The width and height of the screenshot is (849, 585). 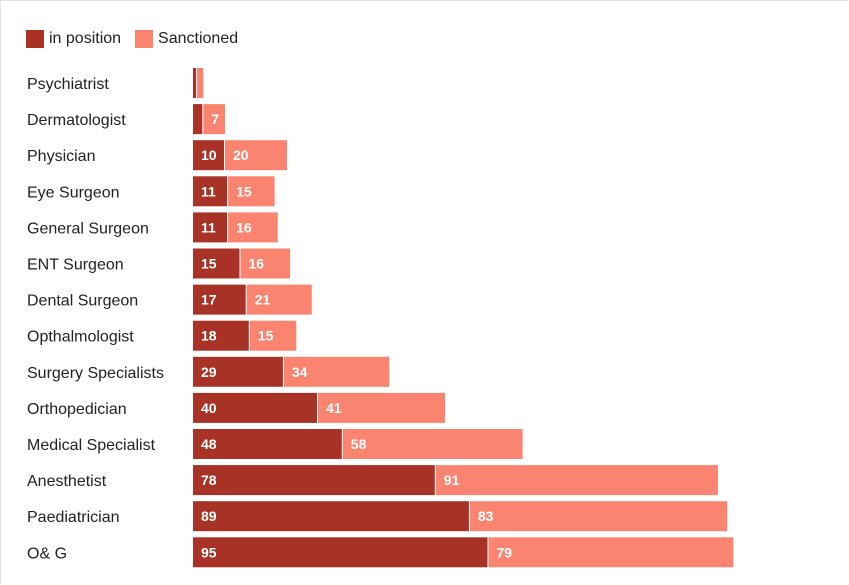 What do you see at coordinates (611, 552) in the screenshot?
I see `bar-sanctioned-o-g` at bounding box center [611, 552].